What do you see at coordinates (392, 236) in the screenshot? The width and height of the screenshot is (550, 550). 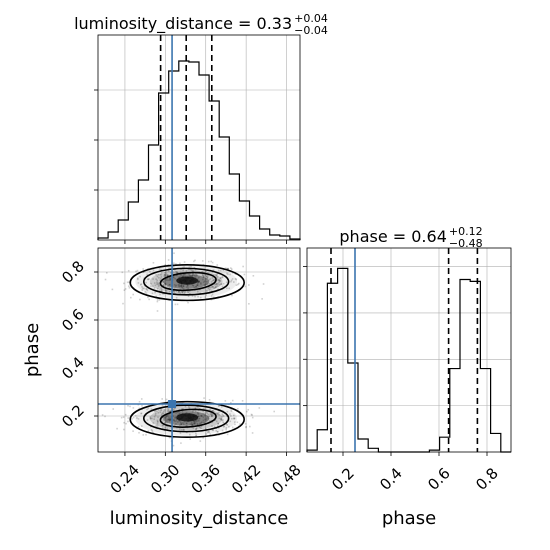 I see `phase-title: phase = 0.64` at bounding box center [392, 236].